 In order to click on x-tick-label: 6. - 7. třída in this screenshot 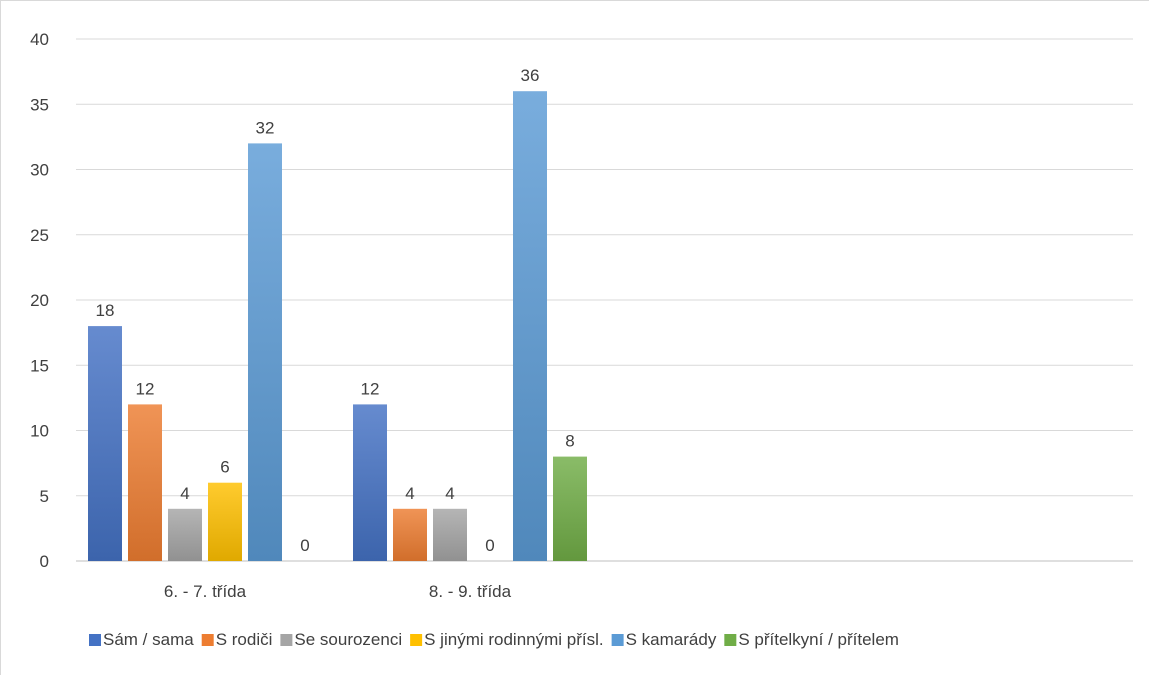, I will do `click(205, 591)`.